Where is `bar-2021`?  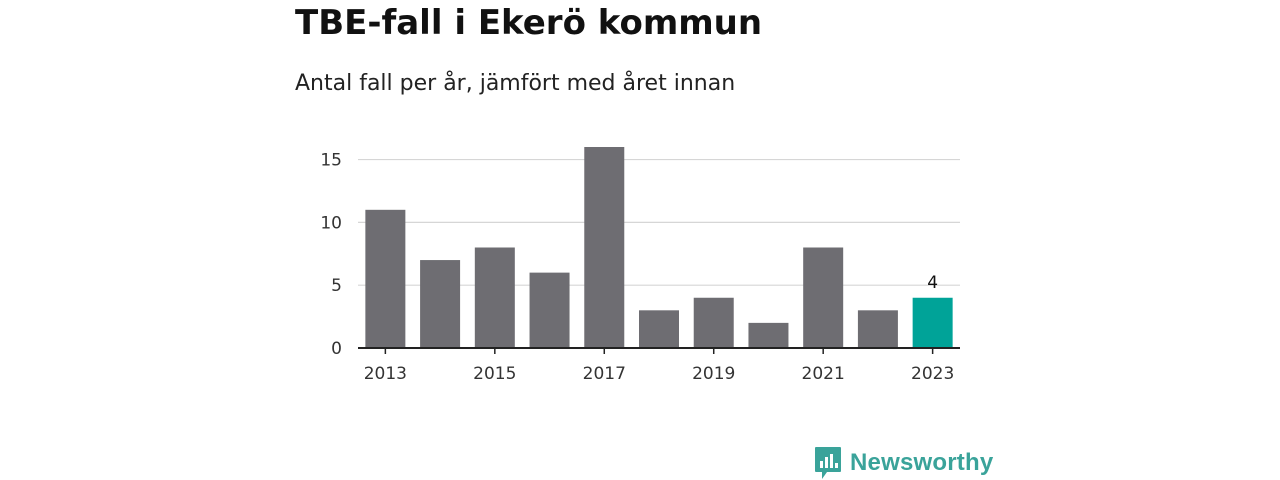 bar-2021 is located at coordinates (823, 297).